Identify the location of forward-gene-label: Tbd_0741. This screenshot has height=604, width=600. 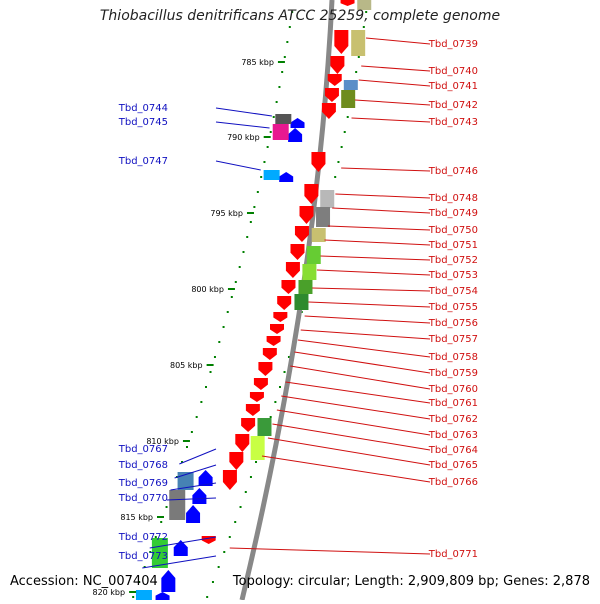
(453, 86).